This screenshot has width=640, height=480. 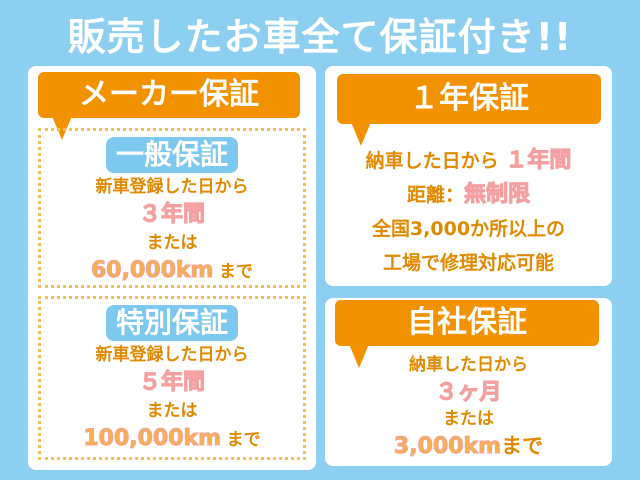 I want to click on one-year-line3: 全国3,000か所以上の, so click(x=468, y=229).